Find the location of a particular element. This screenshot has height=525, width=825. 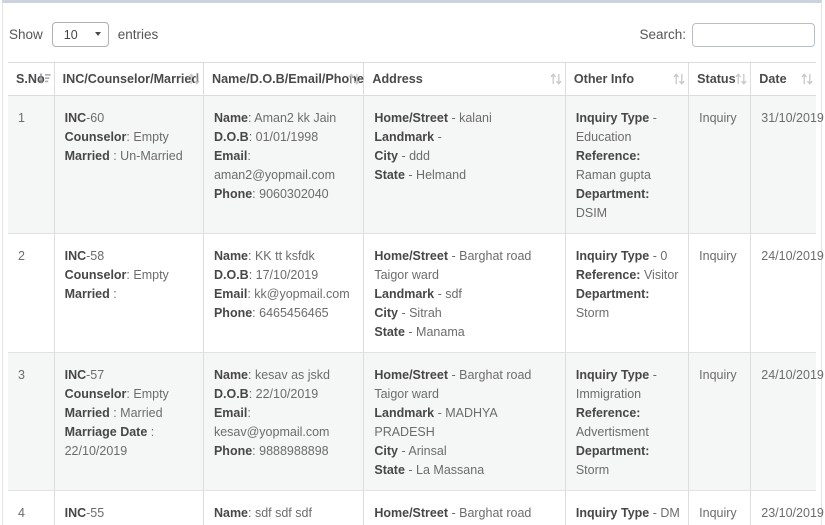

cell-date: 24/10/2019 is located at coordinates (787, 421).